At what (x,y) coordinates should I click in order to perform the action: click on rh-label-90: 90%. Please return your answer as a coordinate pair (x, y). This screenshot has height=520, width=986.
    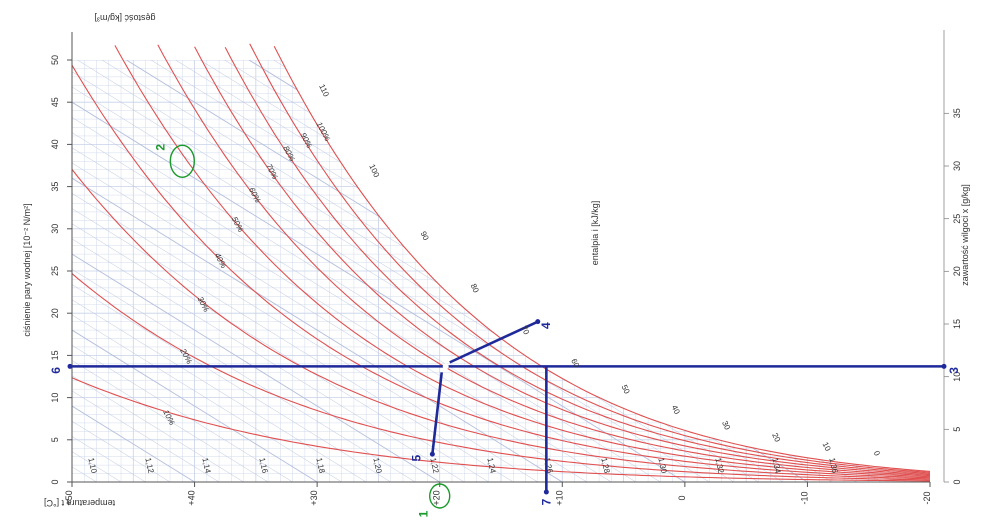
    Looking at the image, I should click on (305, 140).